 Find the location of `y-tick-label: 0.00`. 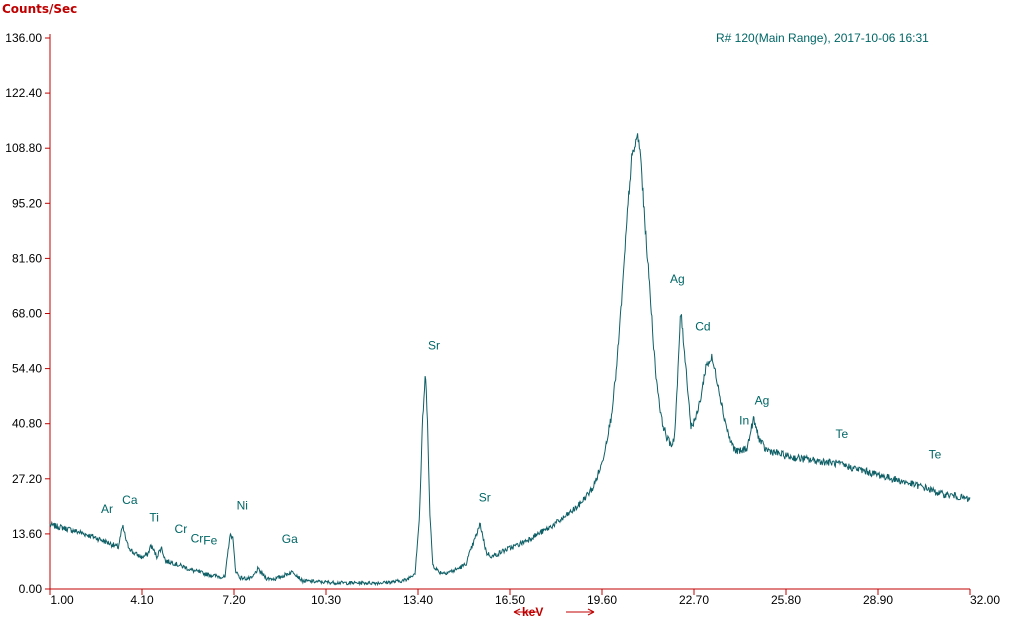

y-tick-label: 0.00 is located at coordinates (31, 589).